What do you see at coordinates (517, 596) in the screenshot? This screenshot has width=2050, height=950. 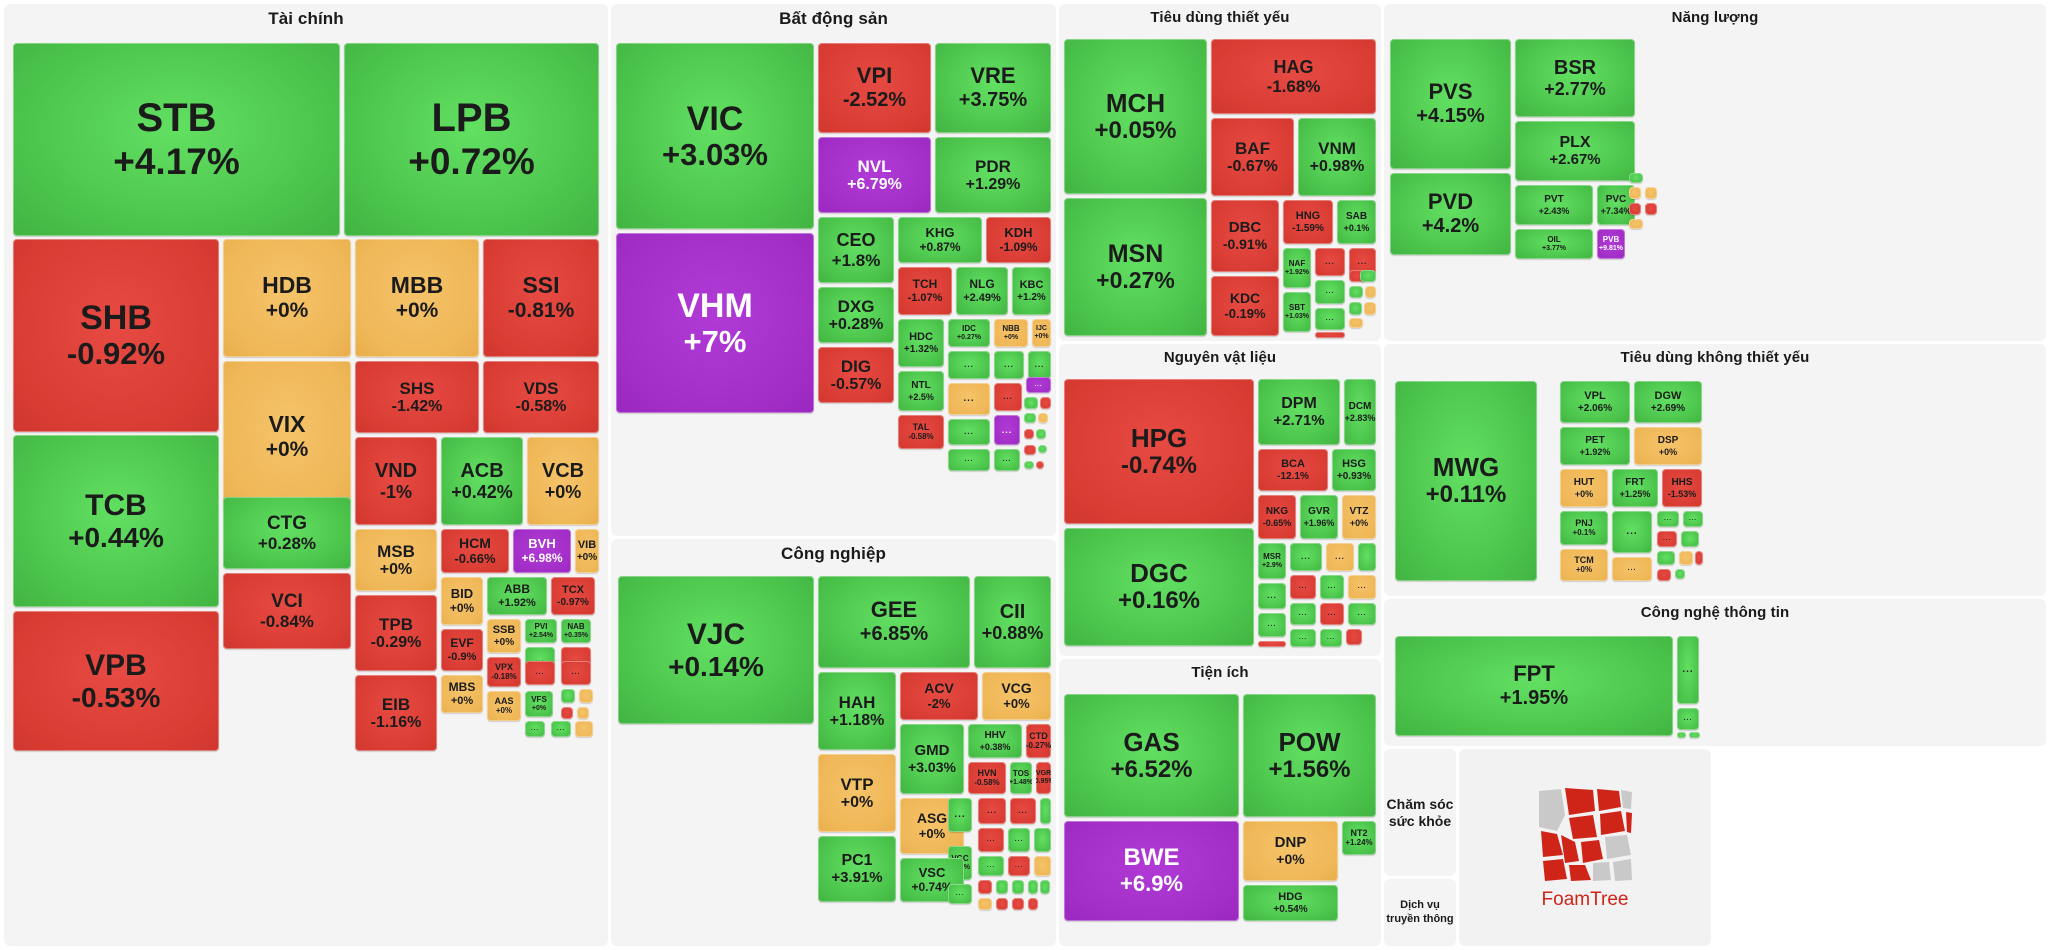 I see `stock-tile: ABB +1.92%` at bounding box center [517, 596].